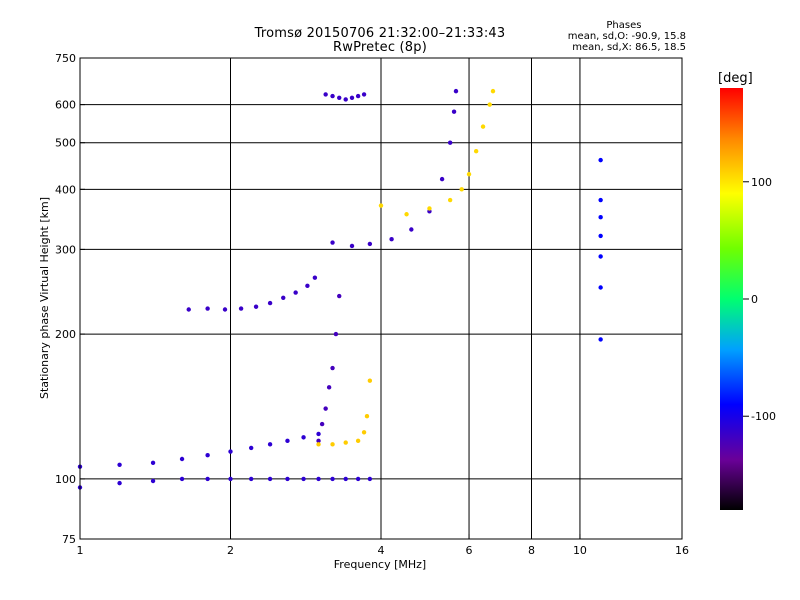 Image resolution: width=800 pixels, height=600 pixels. I want to click on x-tick-label: 8, so click(531, 550).